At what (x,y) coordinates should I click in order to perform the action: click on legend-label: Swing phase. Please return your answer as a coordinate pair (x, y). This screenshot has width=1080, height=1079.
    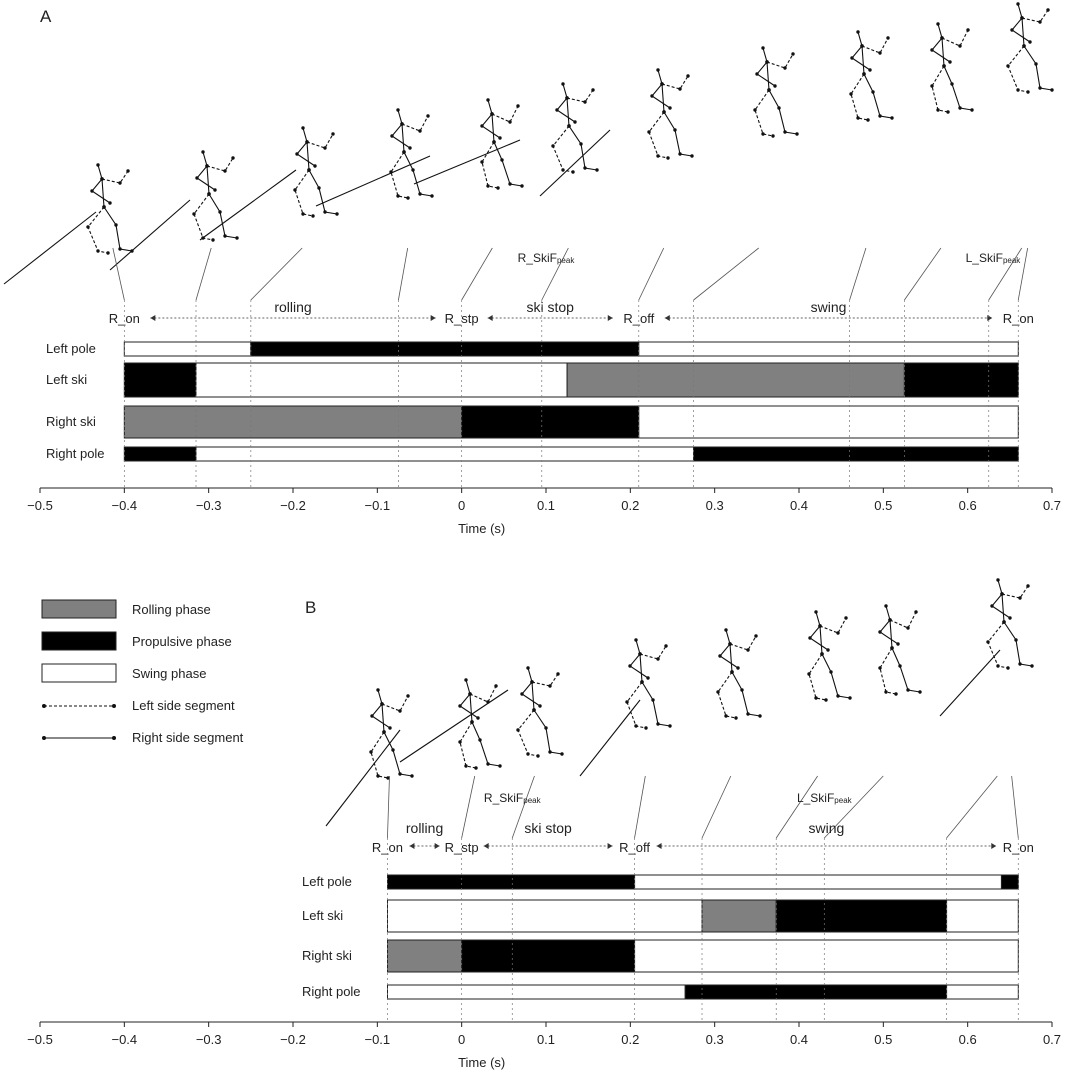
    Looking at the image, I should click on (169, 673).